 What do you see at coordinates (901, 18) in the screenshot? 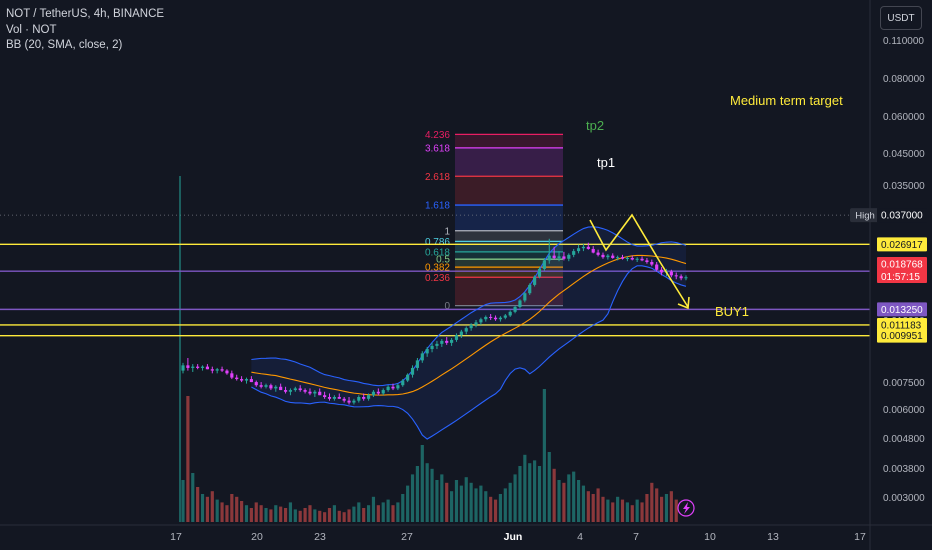
I see `currency-button: USDT` at bounding box center [901, 18].